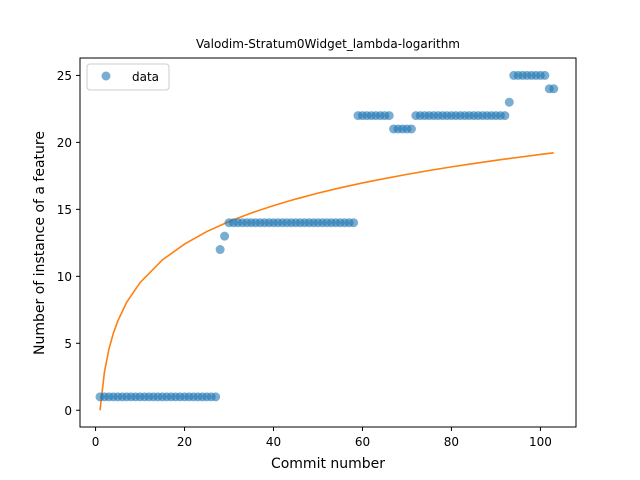 The image size is (640, 480). Describe the element at coordinates (362, 442) in the screenshot. I see `x-tick-label: 60` at that location.